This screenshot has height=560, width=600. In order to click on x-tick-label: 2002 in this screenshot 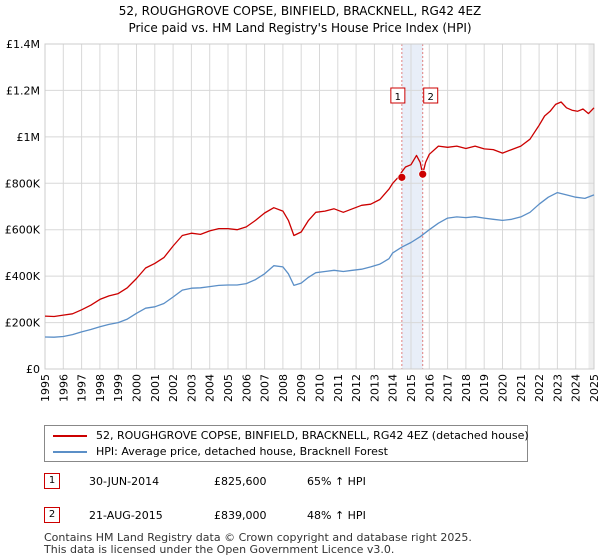, I will do `click(173, 388)`.